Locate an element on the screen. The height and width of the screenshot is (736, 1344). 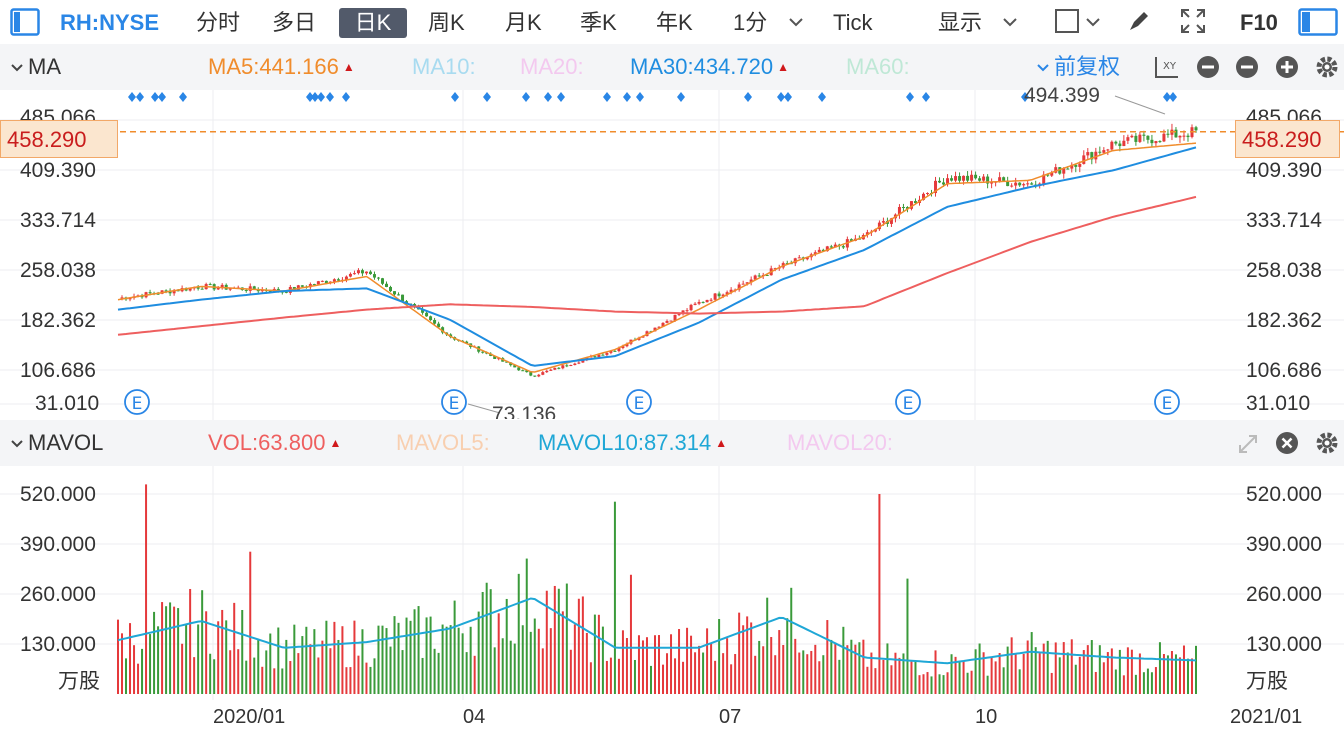
tab-weekly-k: 周K is located at coordinates (446, 22).